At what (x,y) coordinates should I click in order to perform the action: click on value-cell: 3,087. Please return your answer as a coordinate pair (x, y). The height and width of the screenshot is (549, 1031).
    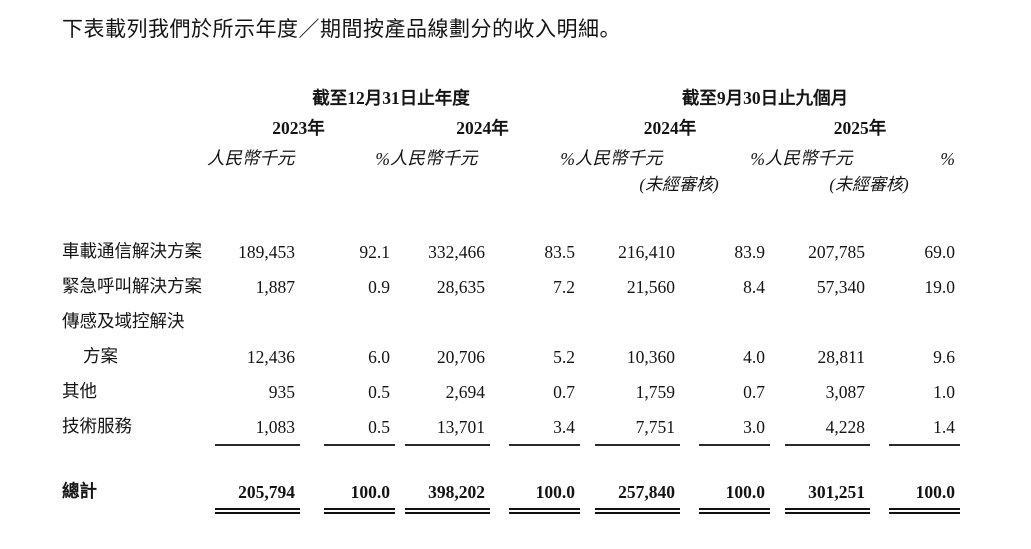
    Looking at the image, I should click on (845, 392).